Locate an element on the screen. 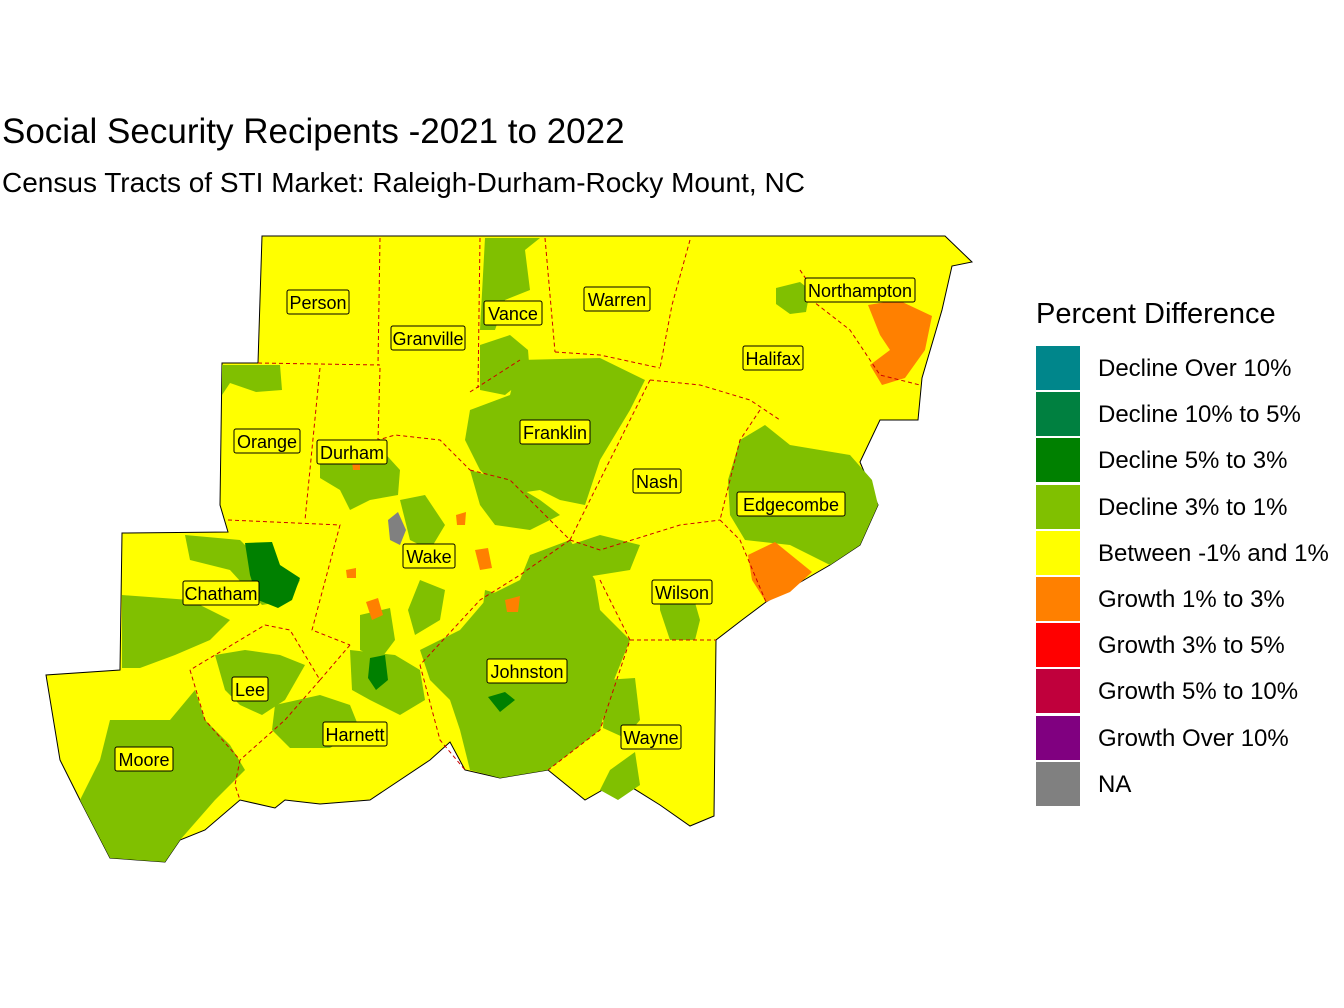  svg-text: Vance is located at coordinates (513, 314).